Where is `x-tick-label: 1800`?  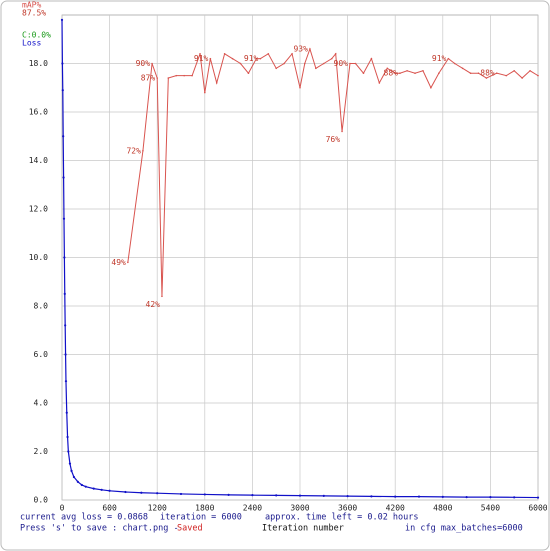 x-tick-label: 1800 is located at coordinates (204, 508).